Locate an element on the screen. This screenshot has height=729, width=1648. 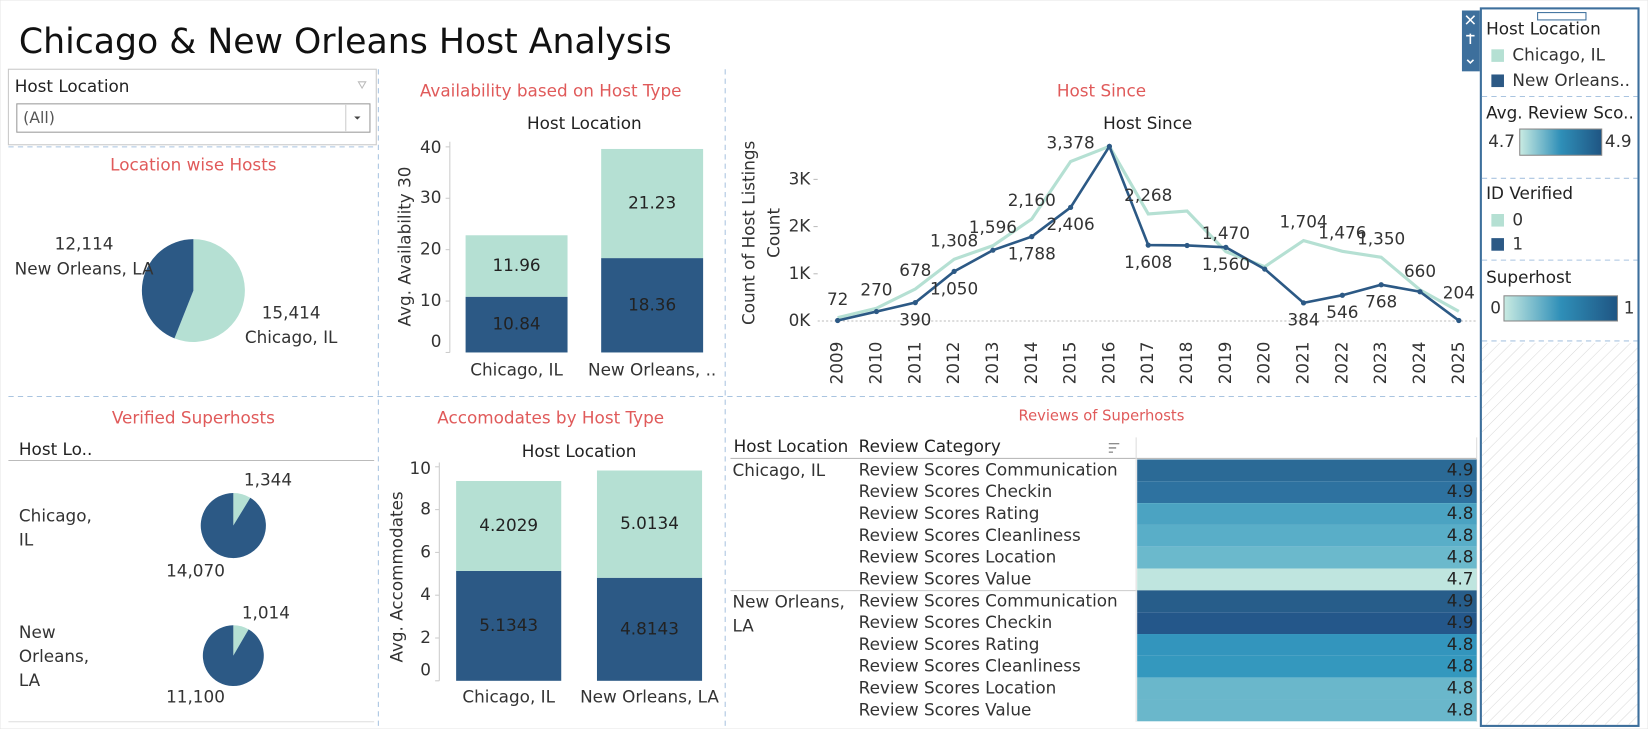
point-value-label: 384 is located at coordinates (1303, 320).